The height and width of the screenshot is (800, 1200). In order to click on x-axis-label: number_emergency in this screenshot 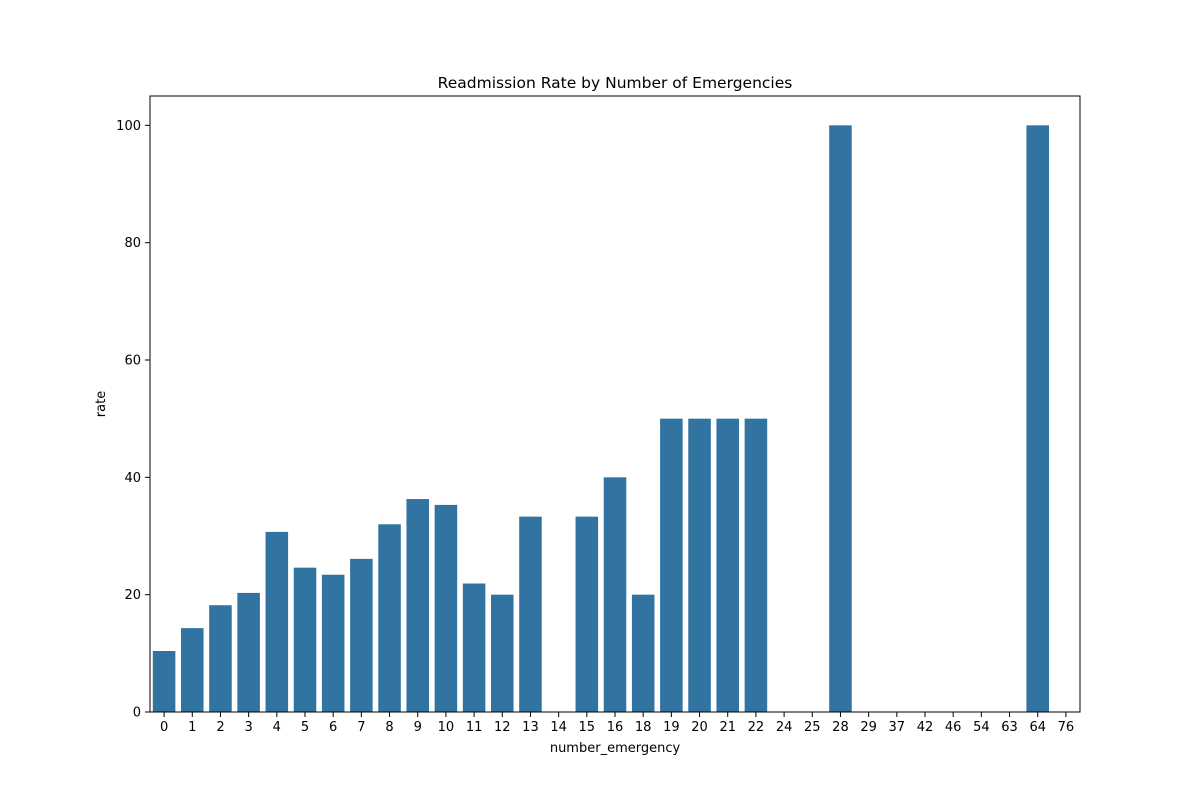, I will do `click(615, 748)`.